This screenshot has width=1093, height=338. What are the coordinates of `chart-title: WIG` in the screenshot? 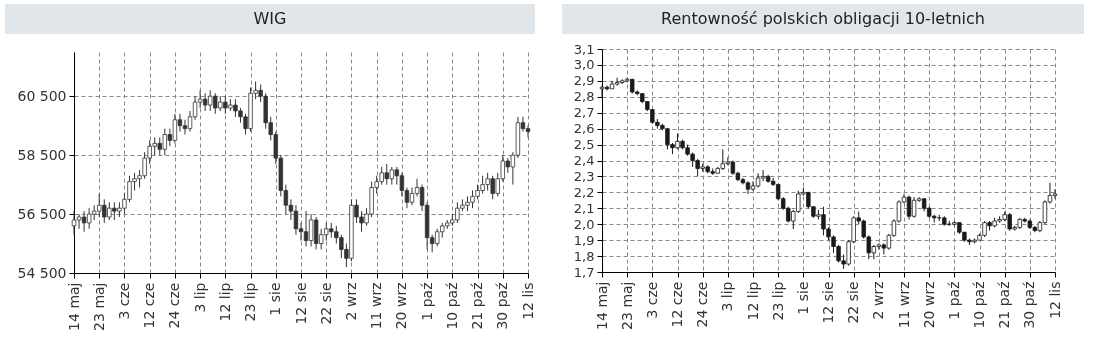 It's located at (270, 19).